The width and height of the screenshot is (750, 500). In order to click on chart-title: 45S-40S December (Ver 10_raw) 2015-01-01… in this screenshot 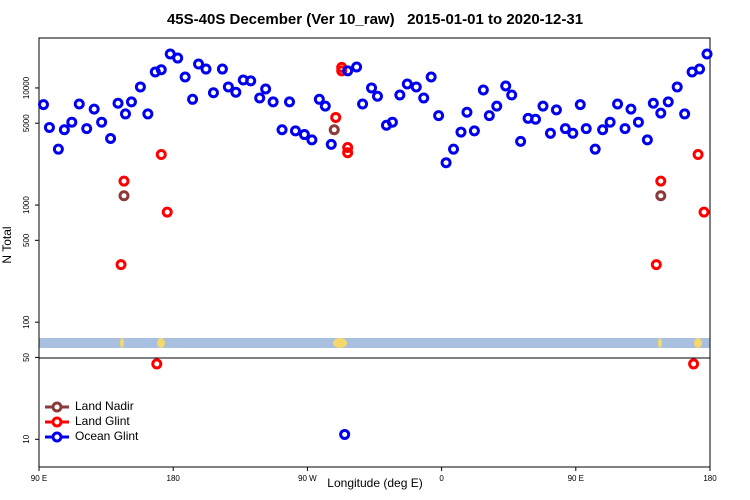, I will do `click(375, 19)`.